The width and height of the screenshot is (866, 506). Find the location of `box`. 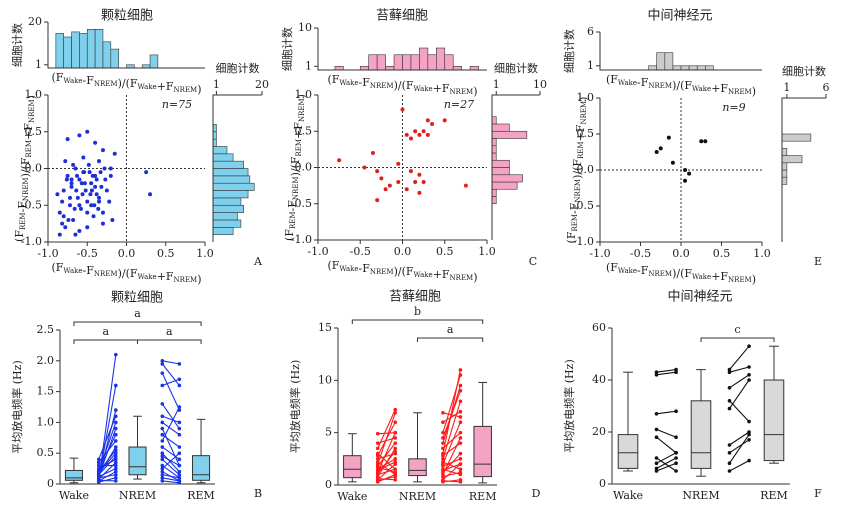

box is located at coordinates (482, 451).